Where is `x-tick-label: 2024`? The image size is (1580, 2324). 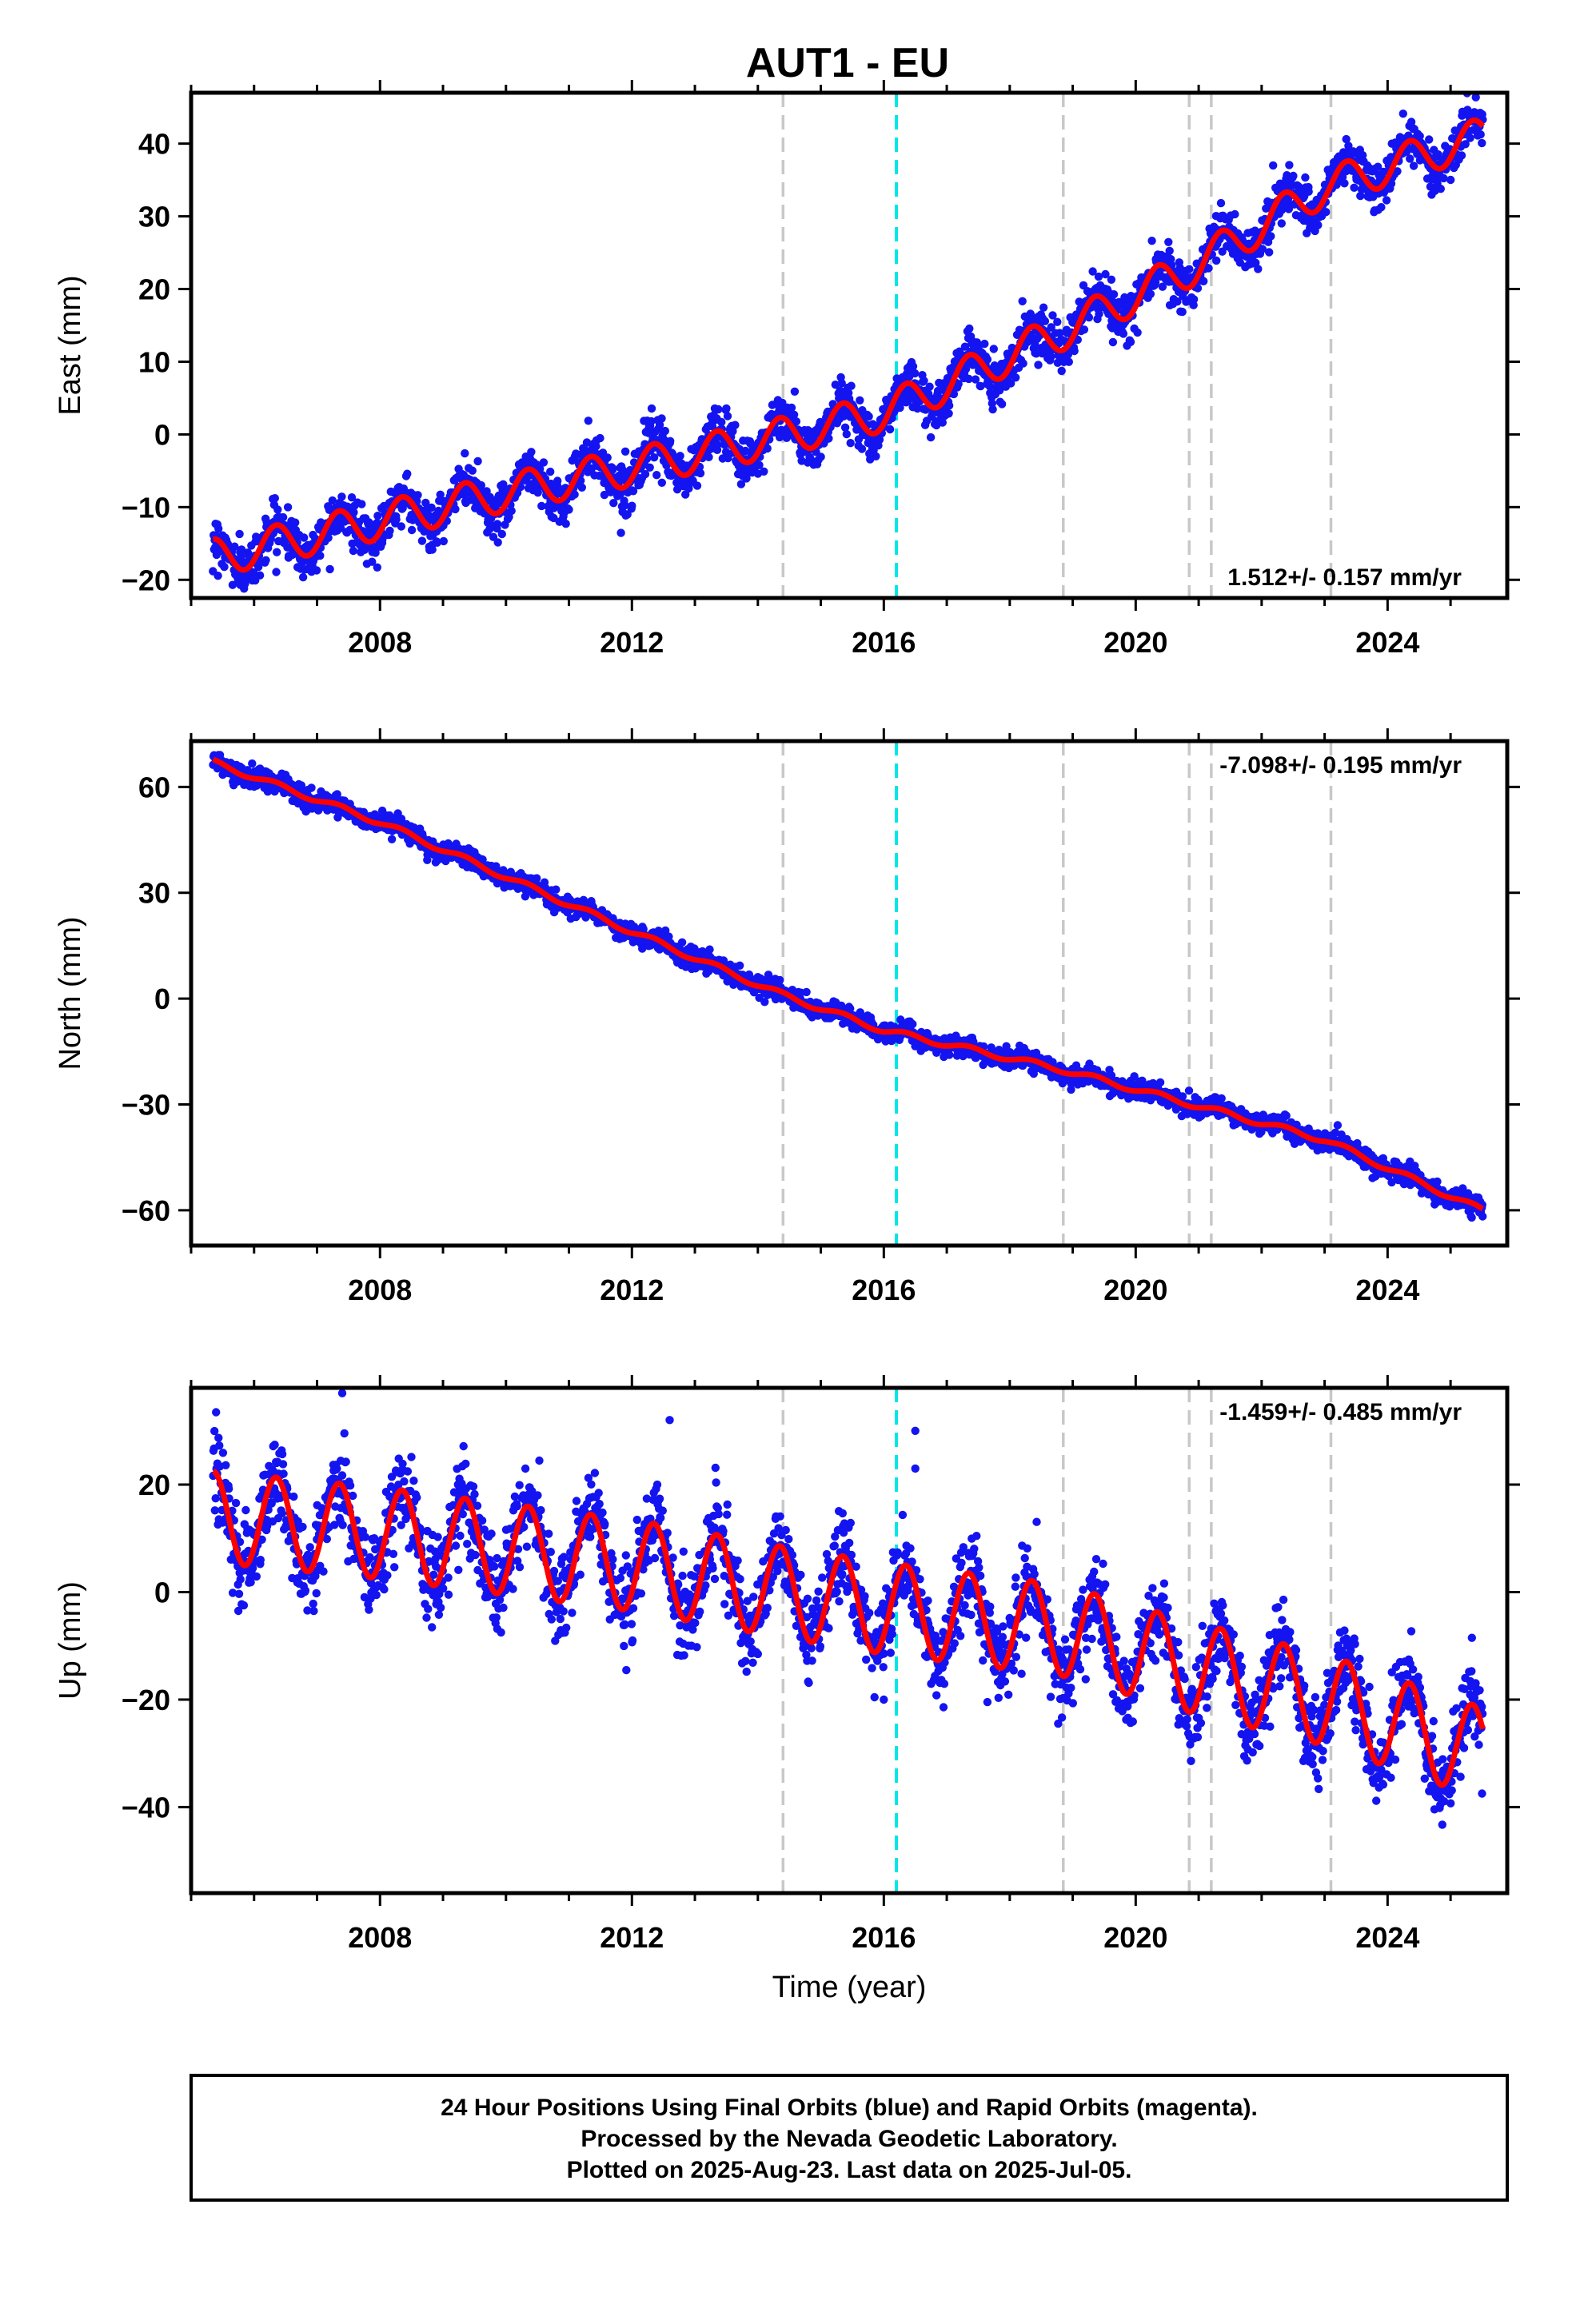 x-tick-label: 2024 is located at coordinates (1387, 642).